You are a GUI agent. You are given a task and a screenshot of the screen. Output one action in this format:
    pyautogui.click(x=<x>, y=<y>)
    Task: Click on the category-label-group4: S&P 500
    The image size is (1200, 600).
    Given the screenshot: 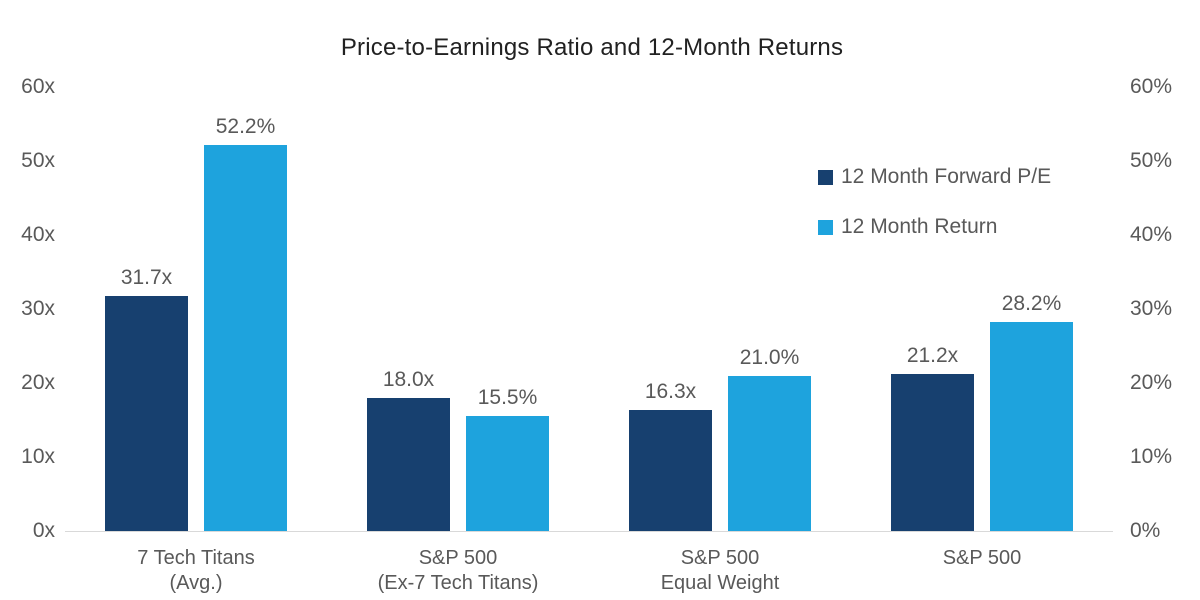 What is the action you would take?
    pyautogui.click(x=982, y=558)
    